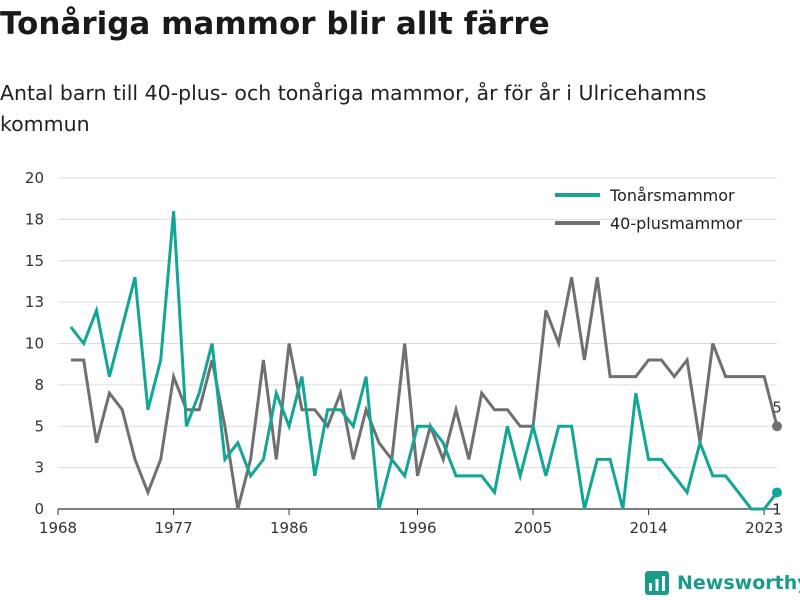 This screenshot has width=800, height=600. Describe the element at coordinates (34, 261) in the screenshot. I see `y-tick-label: 15` at that location.